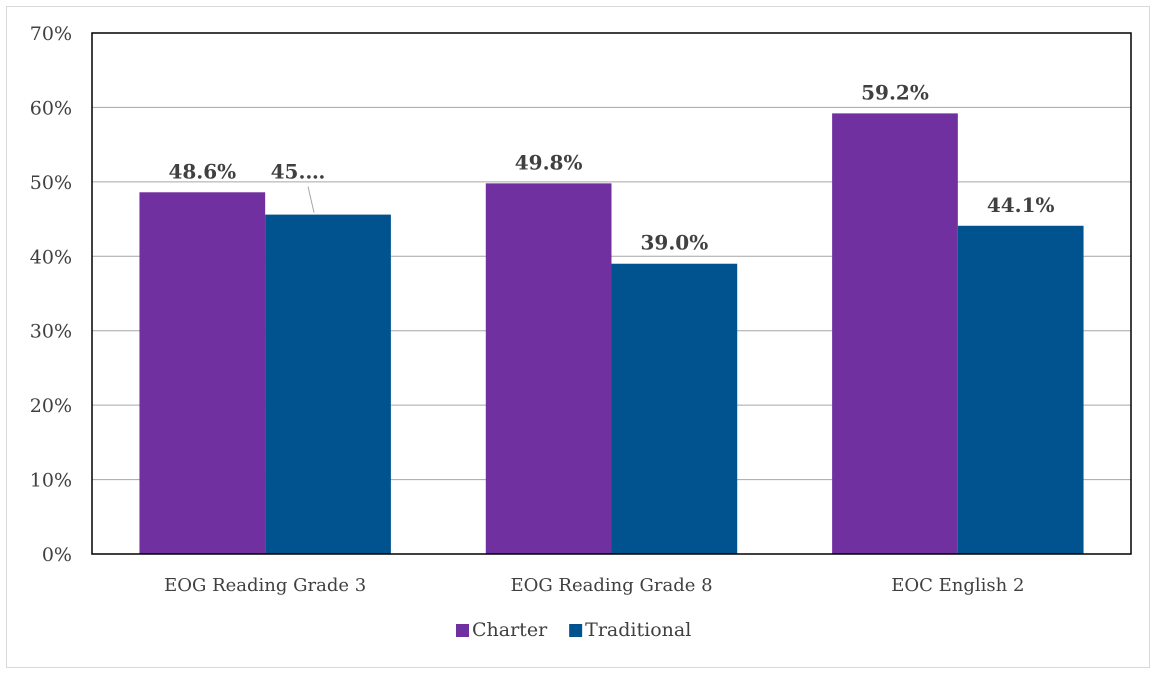  I want to click on data-label: 44.1%, so click(1021, 205).